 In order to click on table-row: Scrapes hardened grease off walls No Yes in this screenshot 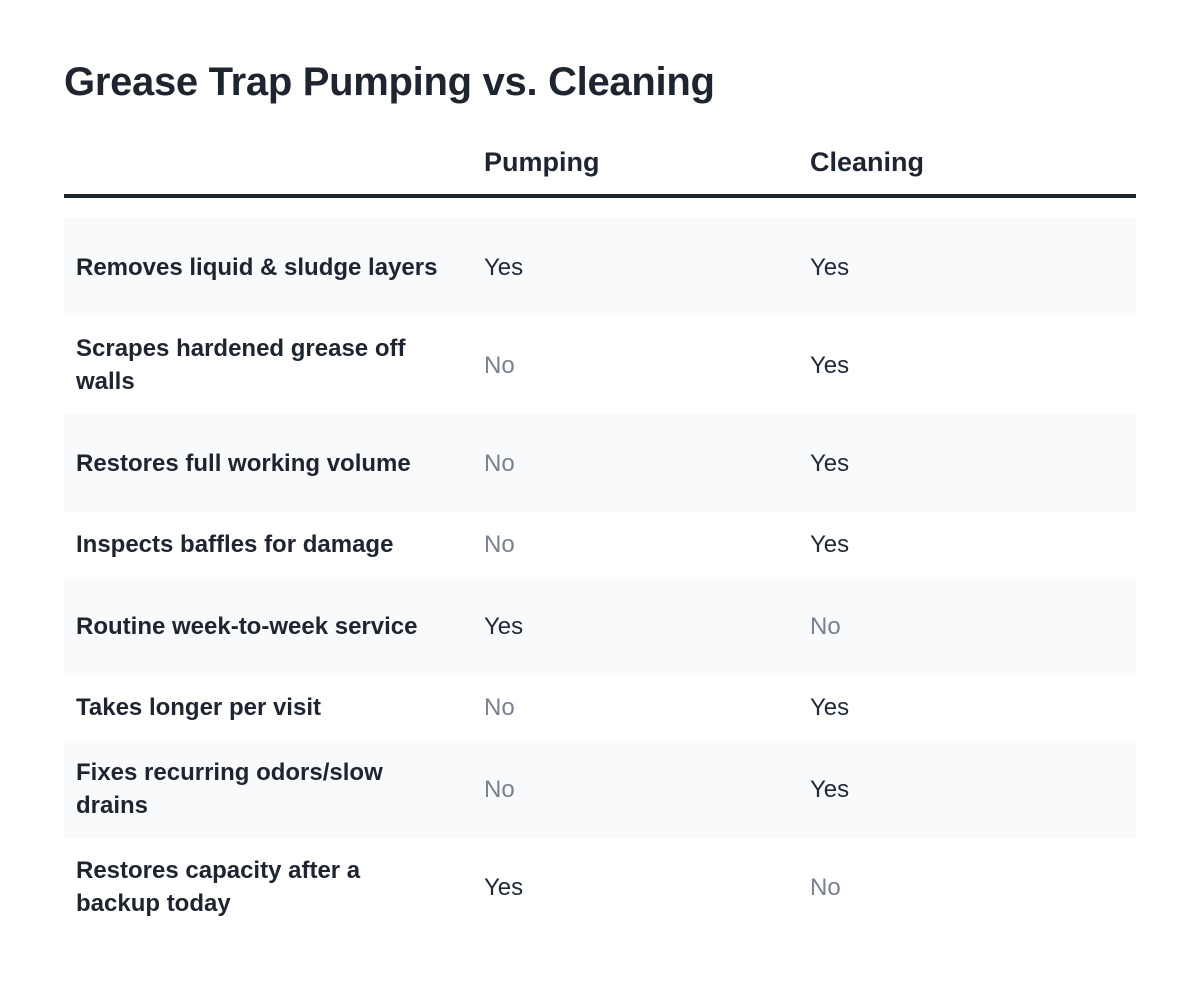, I will do `click(600, 365)`.